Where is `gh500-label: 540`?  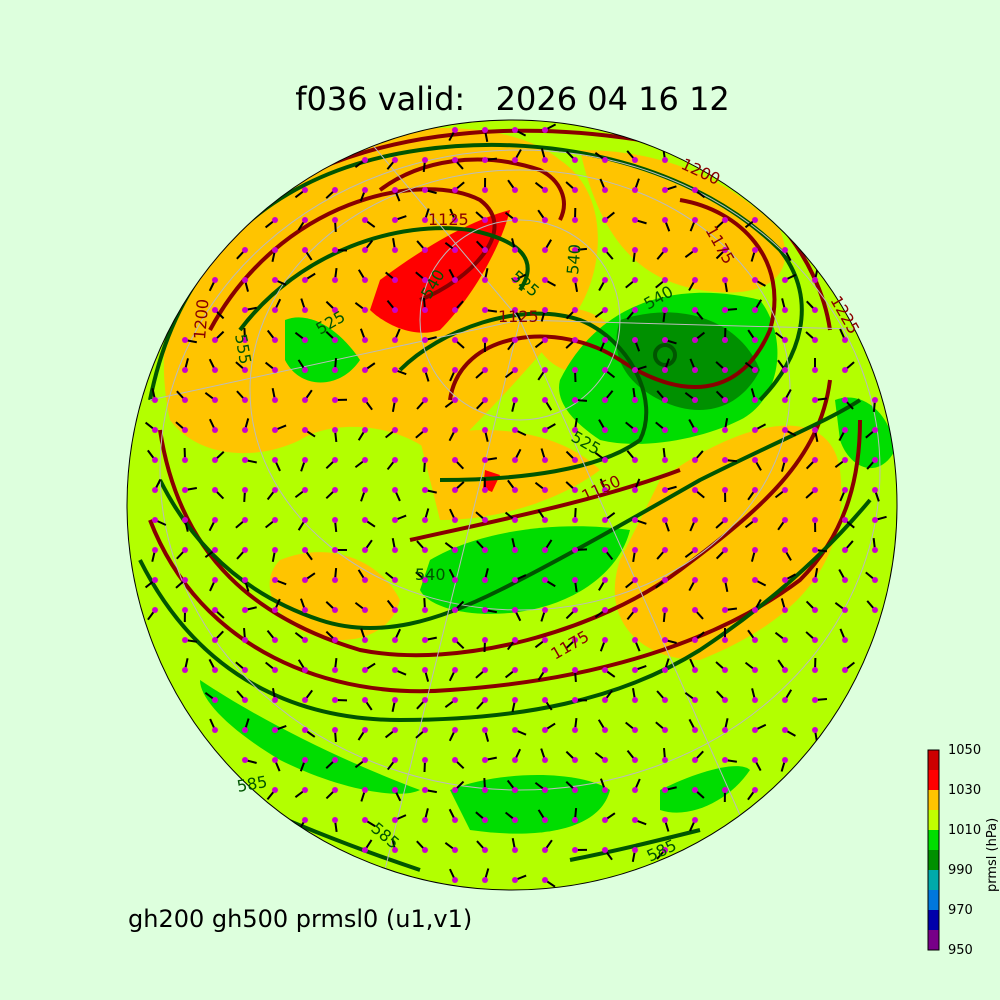
gh500-label: 540 is located at coordinates (430, 574).